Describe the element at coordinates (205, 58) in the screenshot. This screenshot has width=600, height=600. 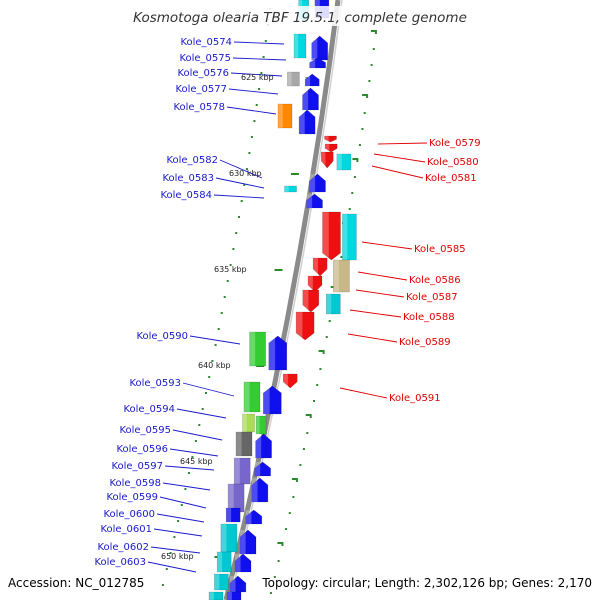
I see `gene-label-kole-0575: Kole_0575` at that location.